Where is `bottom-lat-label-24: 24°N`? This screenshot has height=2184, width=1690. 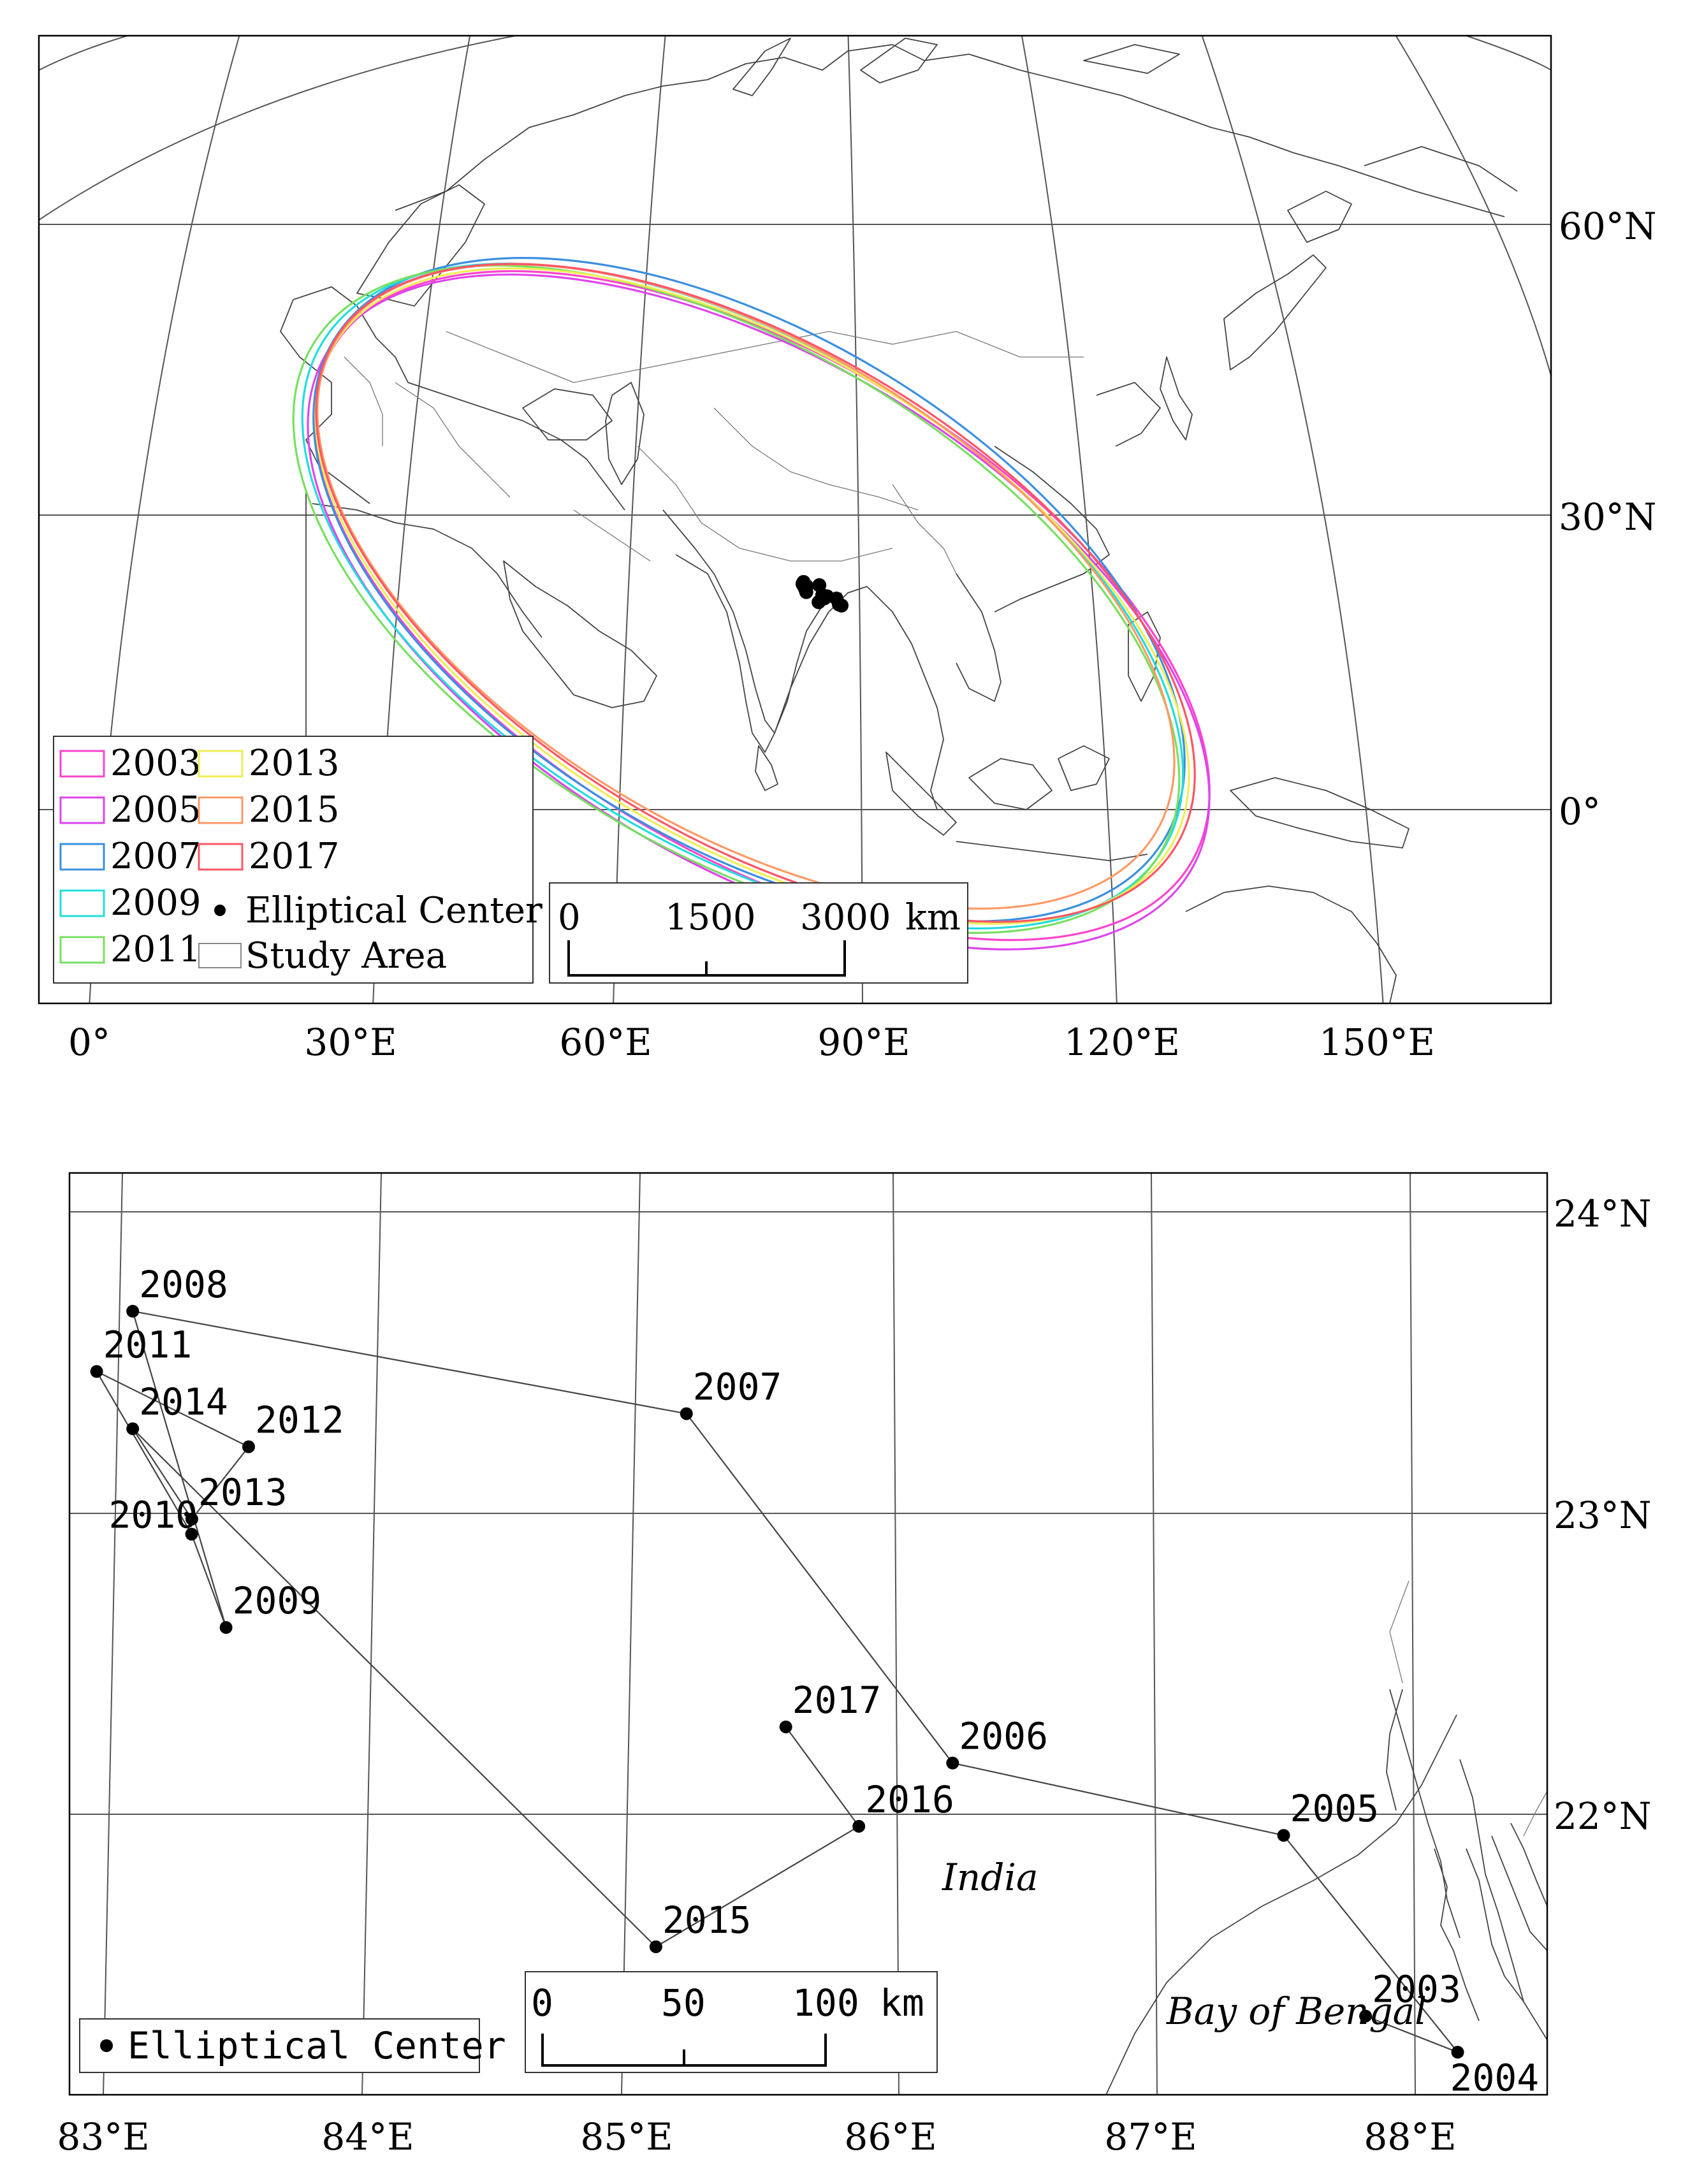 bottom-lat-label-24: 24°N is located at coordinates (1603, 1213).